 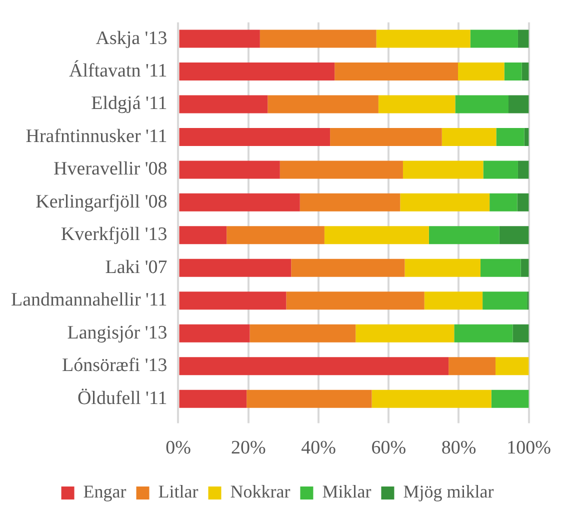 I want to click on y-tick-label: Laki '07, so click(x=136, y=267).